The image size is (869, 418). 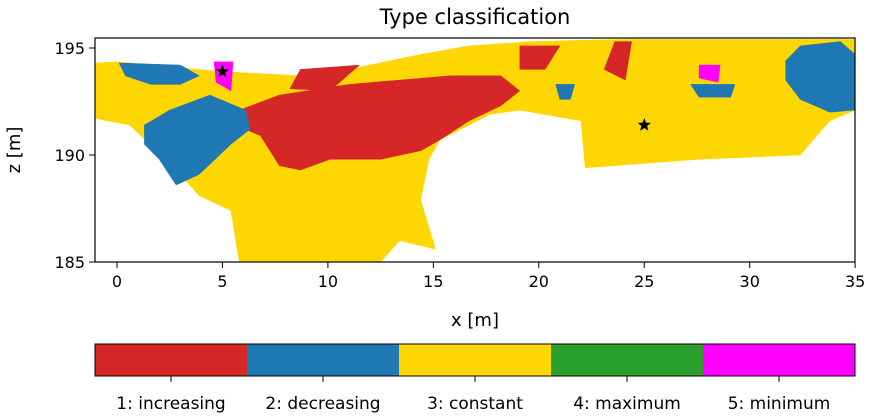 I want to click on x-tick-label: 30, so click(x=750, y=281).